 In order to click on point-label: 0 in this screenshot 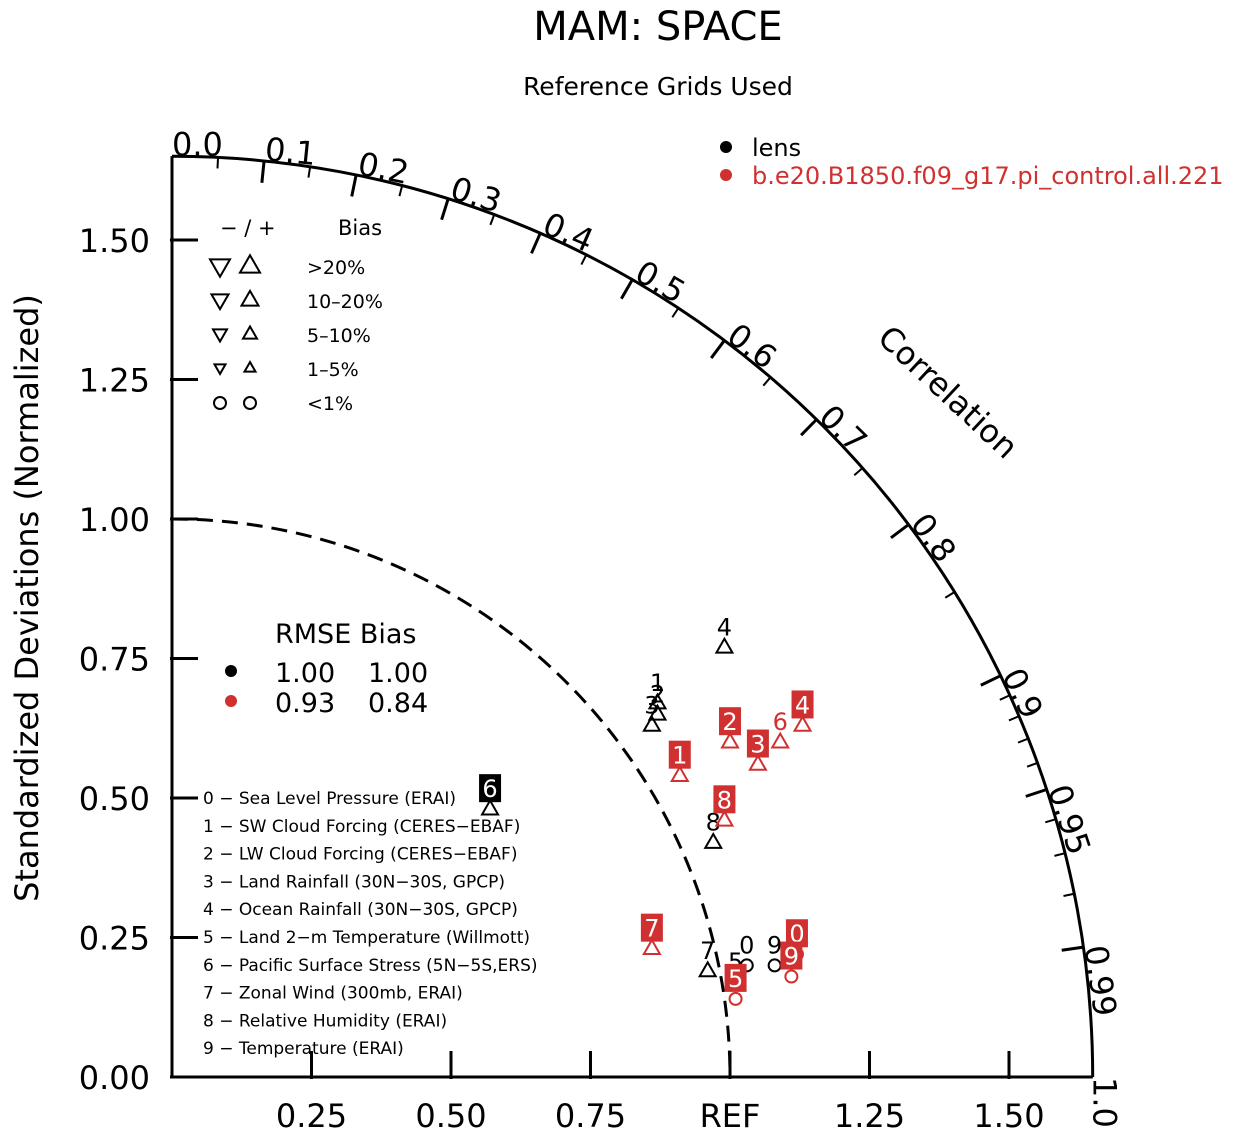, I will do `click(796, 934)`.